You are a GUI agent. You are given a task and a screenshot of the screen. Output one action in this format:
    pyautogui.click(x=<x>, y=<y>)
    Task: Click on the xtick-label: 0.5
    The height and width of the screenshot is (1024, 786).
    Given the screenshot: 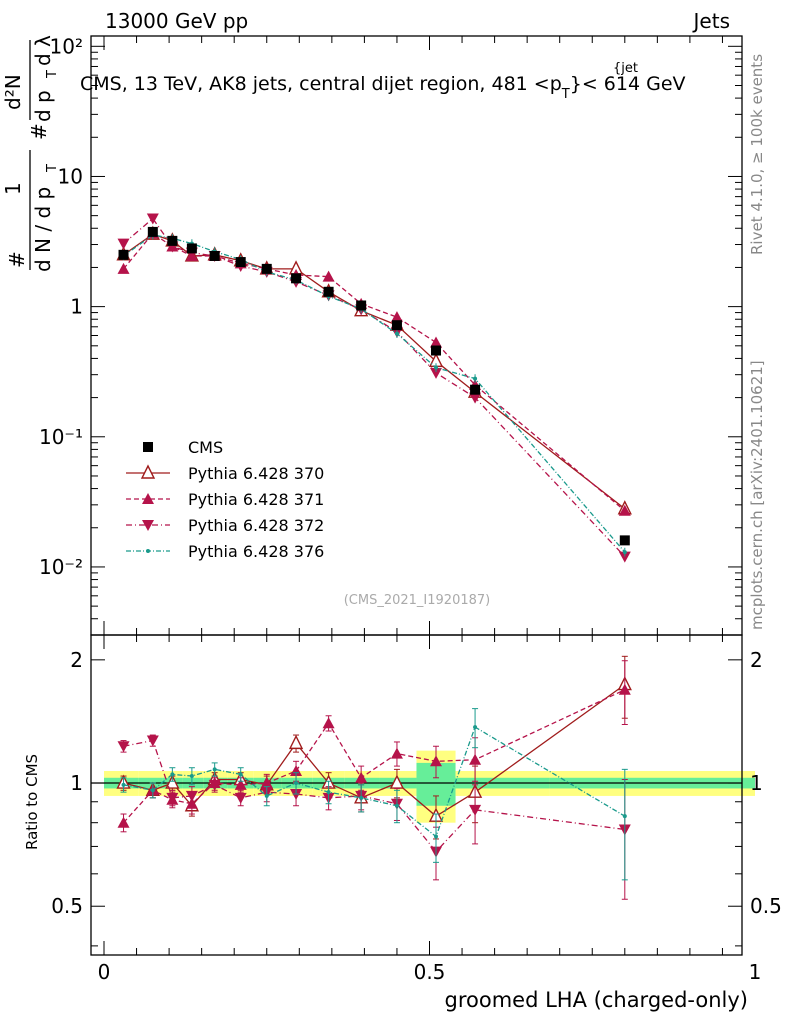 What is the action you would take?
    pyautogui.click(x=430, y=972)
    